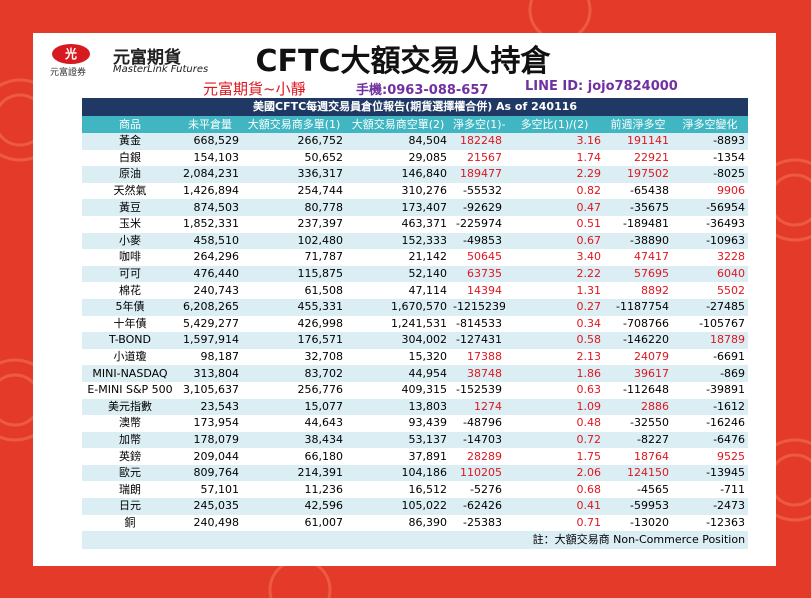 The image size is (811, 598). I want to click on cell: -36493, so click(726, 224).